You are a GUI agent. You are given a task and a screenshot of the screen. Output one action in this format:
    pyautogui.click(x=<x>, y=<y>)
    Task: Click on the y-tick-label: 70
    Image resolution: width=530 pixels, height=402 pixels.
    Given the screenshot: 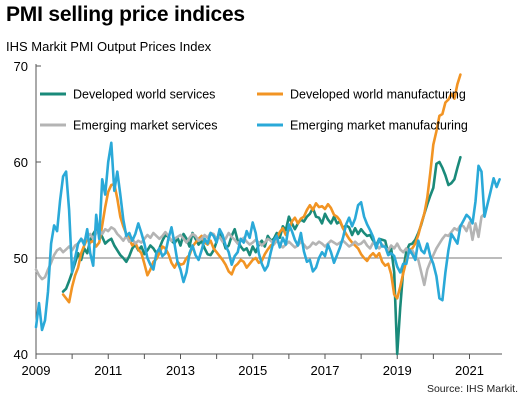 What is the action you would take?
    pyautogui.click(x=21, y=66)
    